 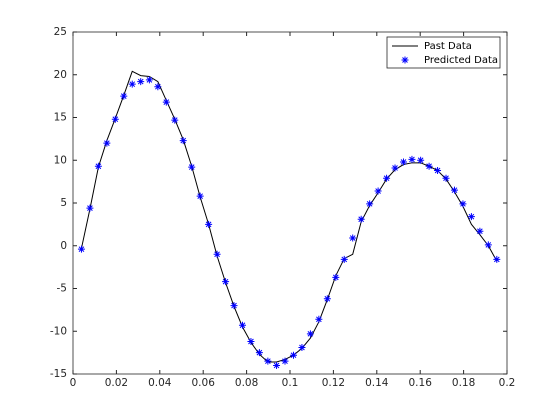 I want to click on legend-label: Predicted Data, so click(x=461, y=60).